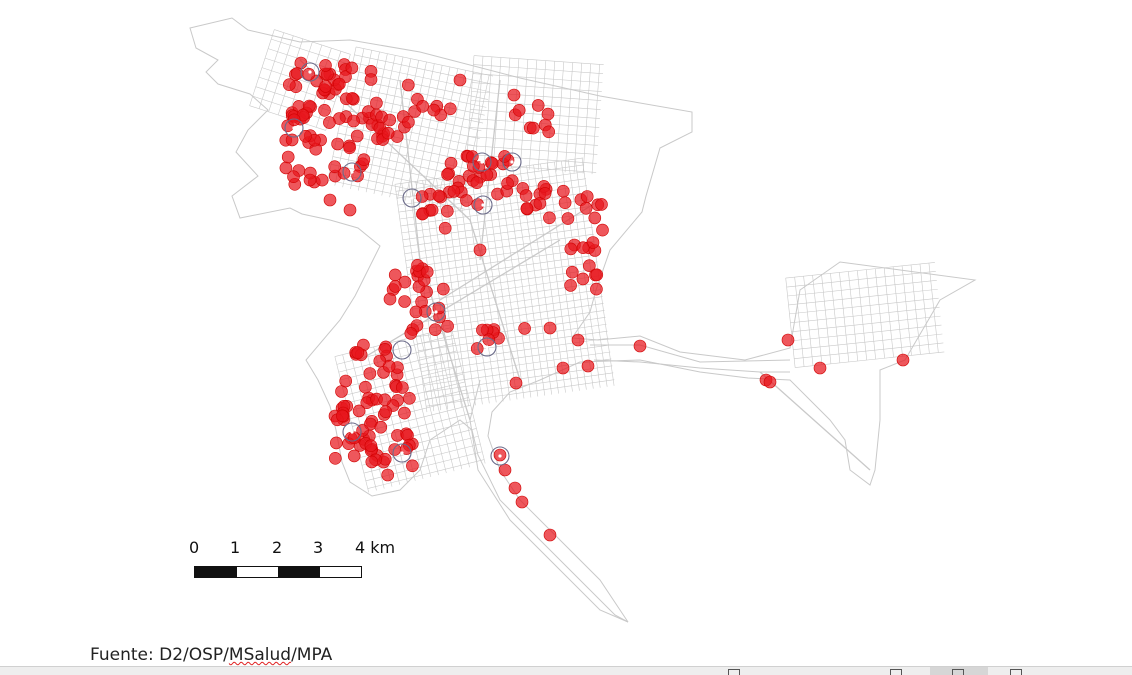 The width and height of the screenshot is (1132, 675). Describe the element at coordinates (734, 672) in the screenshot. I see `bracket-icon` at that location.